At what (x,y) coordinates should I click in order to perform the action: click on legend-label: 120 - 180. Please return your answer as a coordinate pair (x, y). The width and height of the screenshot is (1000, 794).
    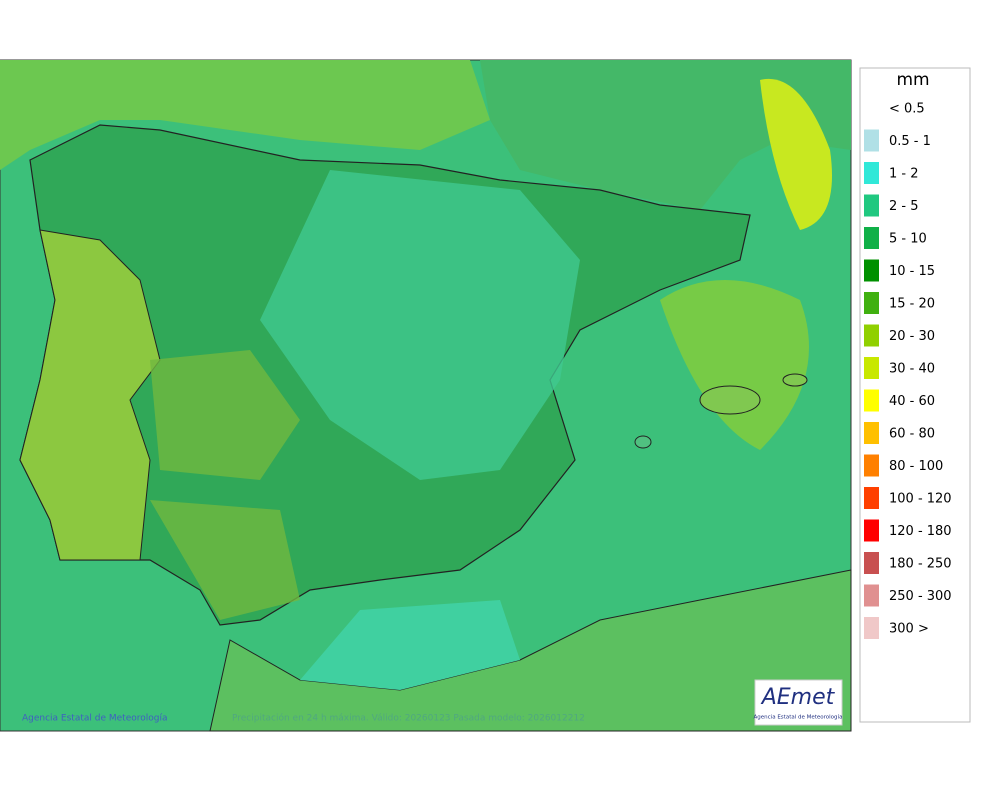
    Looking at the image, I should click on (920, 531).